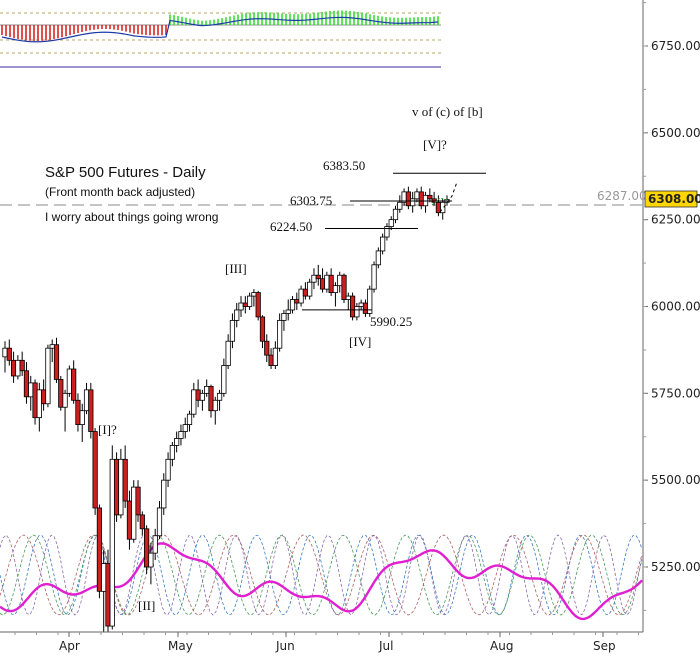 Image resolution: width=700 pixels, height=668 pixels. What do you see at coordinates (385, 646) in the screenshot?
I see `x-tick-label-Jul: Jul` at bounding box center [385, 646].